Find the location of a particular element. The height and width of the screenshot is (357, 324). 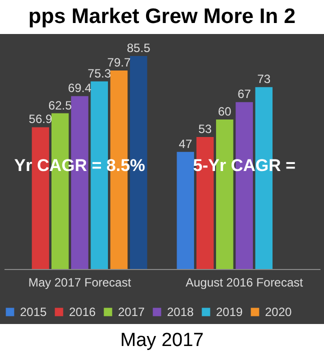

data-label: 53 is located at coordinates (205, 129).